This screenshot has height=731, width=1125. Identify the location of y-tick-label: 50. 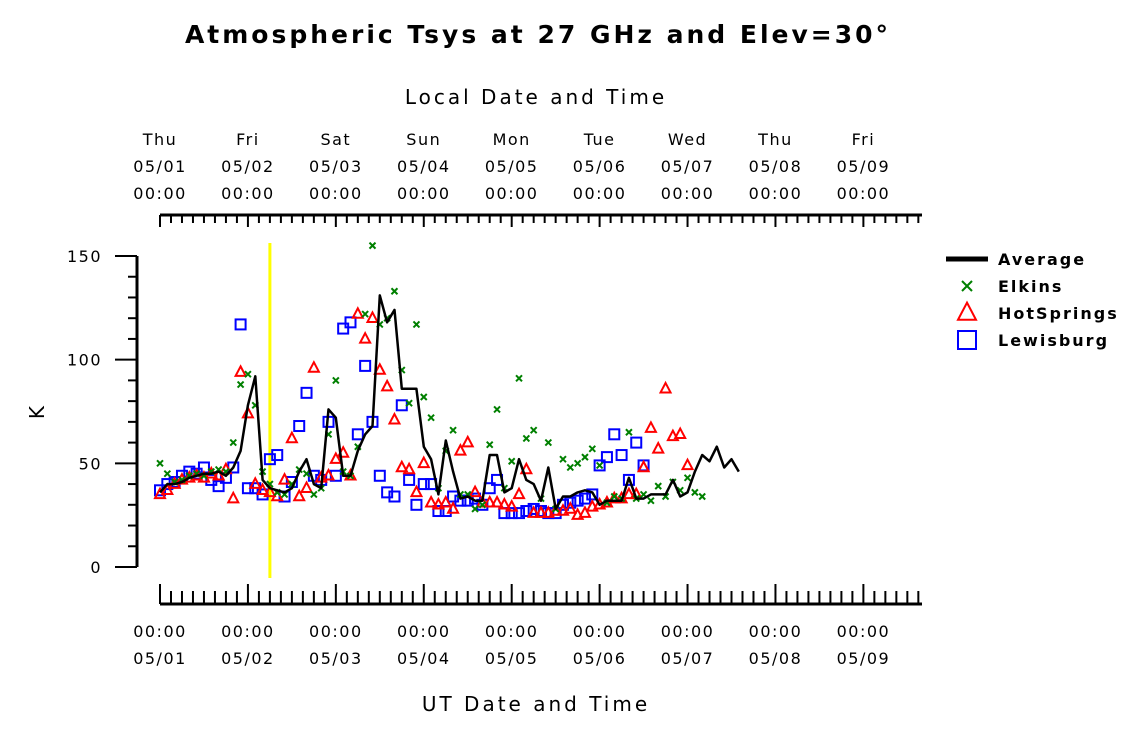
(90, 463).